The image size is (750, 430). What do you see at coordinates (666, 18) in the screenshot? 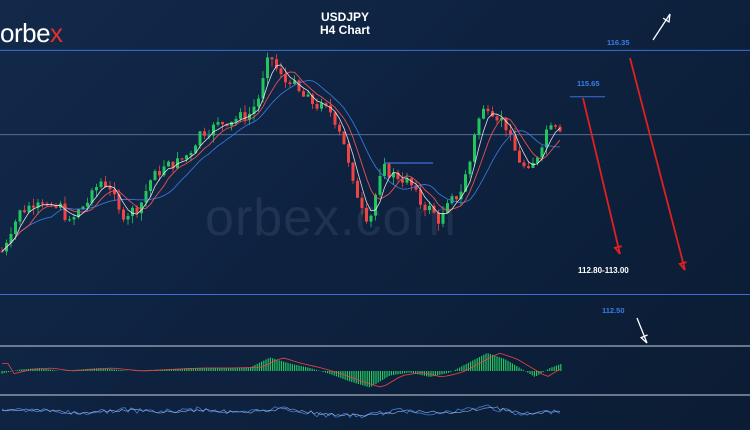
I see `arrow-up-white-head` at bounding box center [666, 18].